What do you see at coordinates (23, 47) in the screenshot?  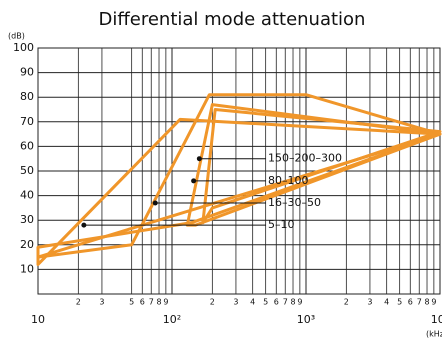 I see `y-tick-label: 100` at bounding box center [23, 47].